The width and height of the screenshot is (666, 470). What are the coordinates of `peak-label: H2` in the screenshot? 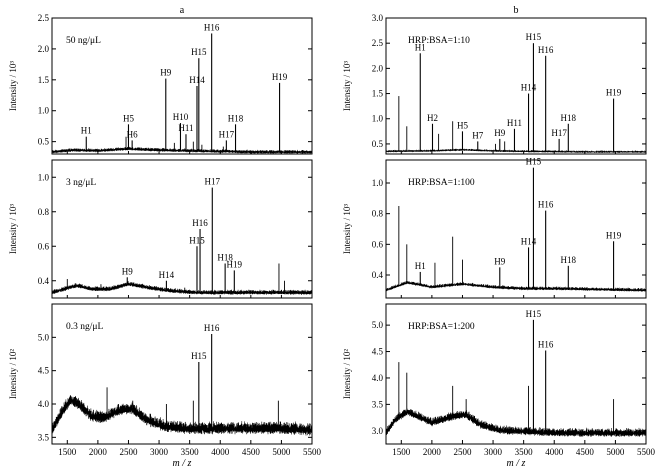 It's located at (432, 118).